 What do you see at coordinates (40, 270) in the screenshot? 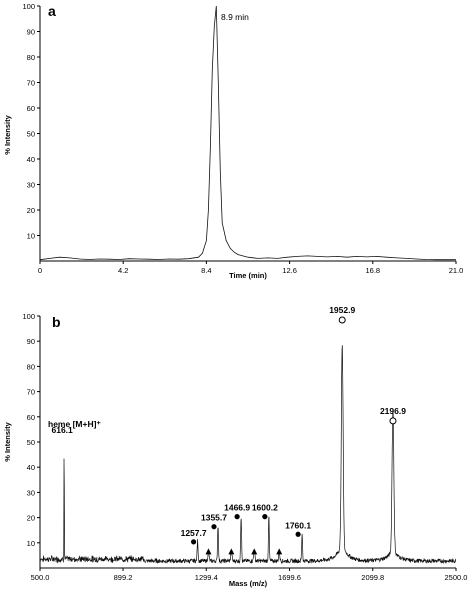
I see `x-tick-label: 0` at bounding box center [40, 270].